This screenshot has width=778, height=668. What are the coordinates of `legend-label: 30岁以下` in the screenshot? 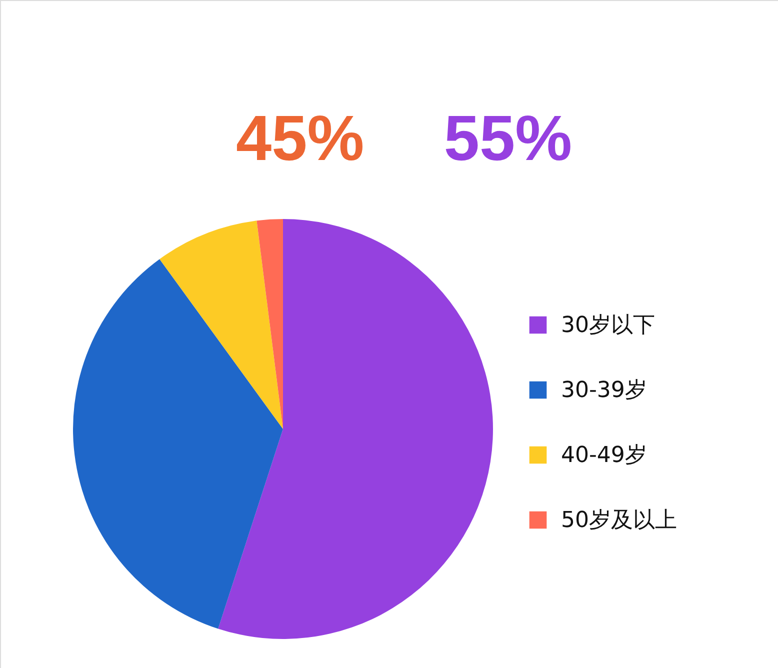 It's located at (608, 325).